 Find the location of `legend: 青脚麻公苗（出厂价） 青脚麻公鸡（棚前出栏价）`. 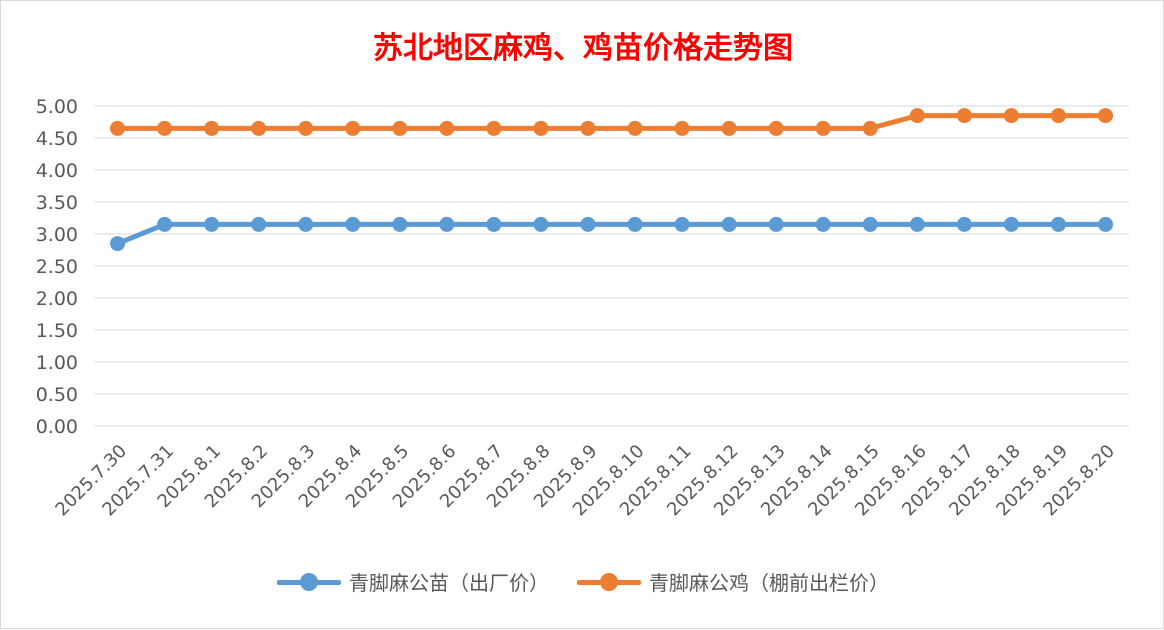

legend: 青脚麻公苗（出厂价） 青脚麻公鸡（棚前出栏价） is located at coordinates (582, 581).